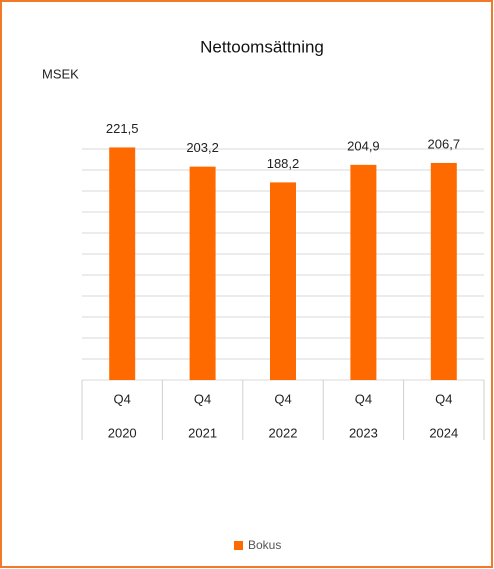  I want to click on x-group-label: 2022, so click(283, 432).